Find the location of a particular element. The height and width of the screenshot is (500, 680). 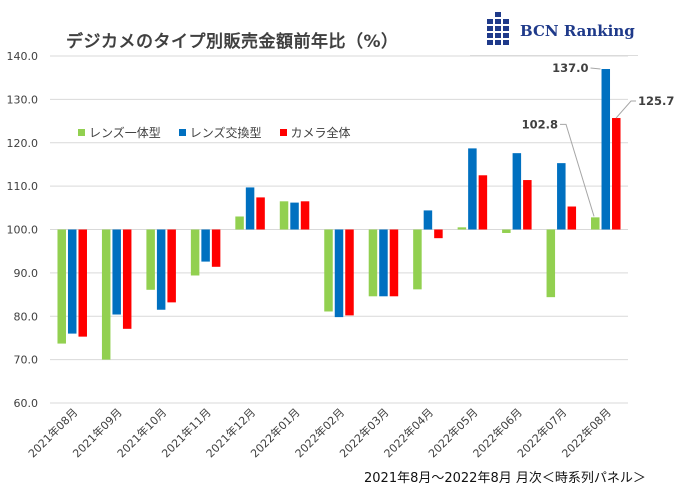

y-tick-label: 140.0 is located at coordinates (23, 56).